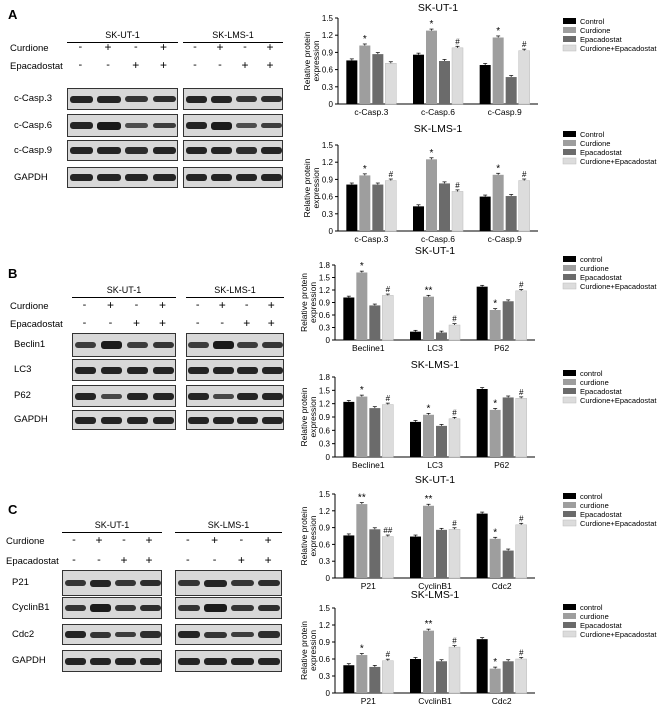 Image resolution: width=661 pixels, height=704 pixels. Describe the element at coordinates (438, 8) in the screenshot. I see `chart-title: SK-UT-1` at that location.